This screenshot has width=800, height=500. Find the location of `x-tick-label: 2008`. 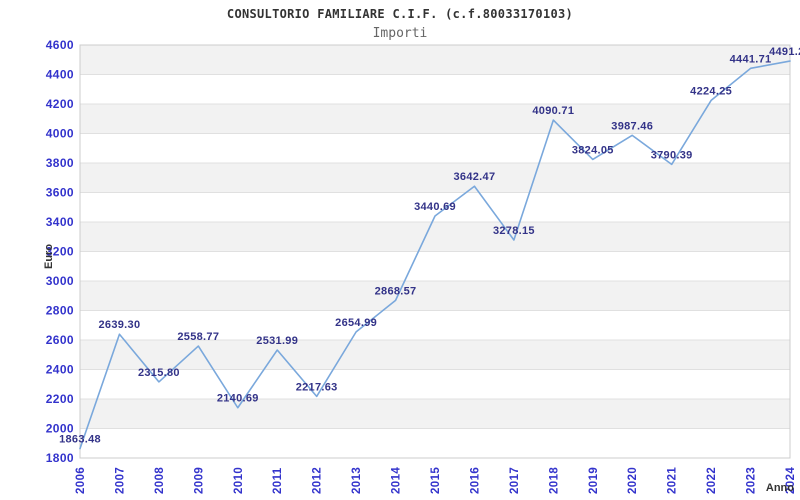

x-tick-label: 2008 is located at coordinates (160, 480).